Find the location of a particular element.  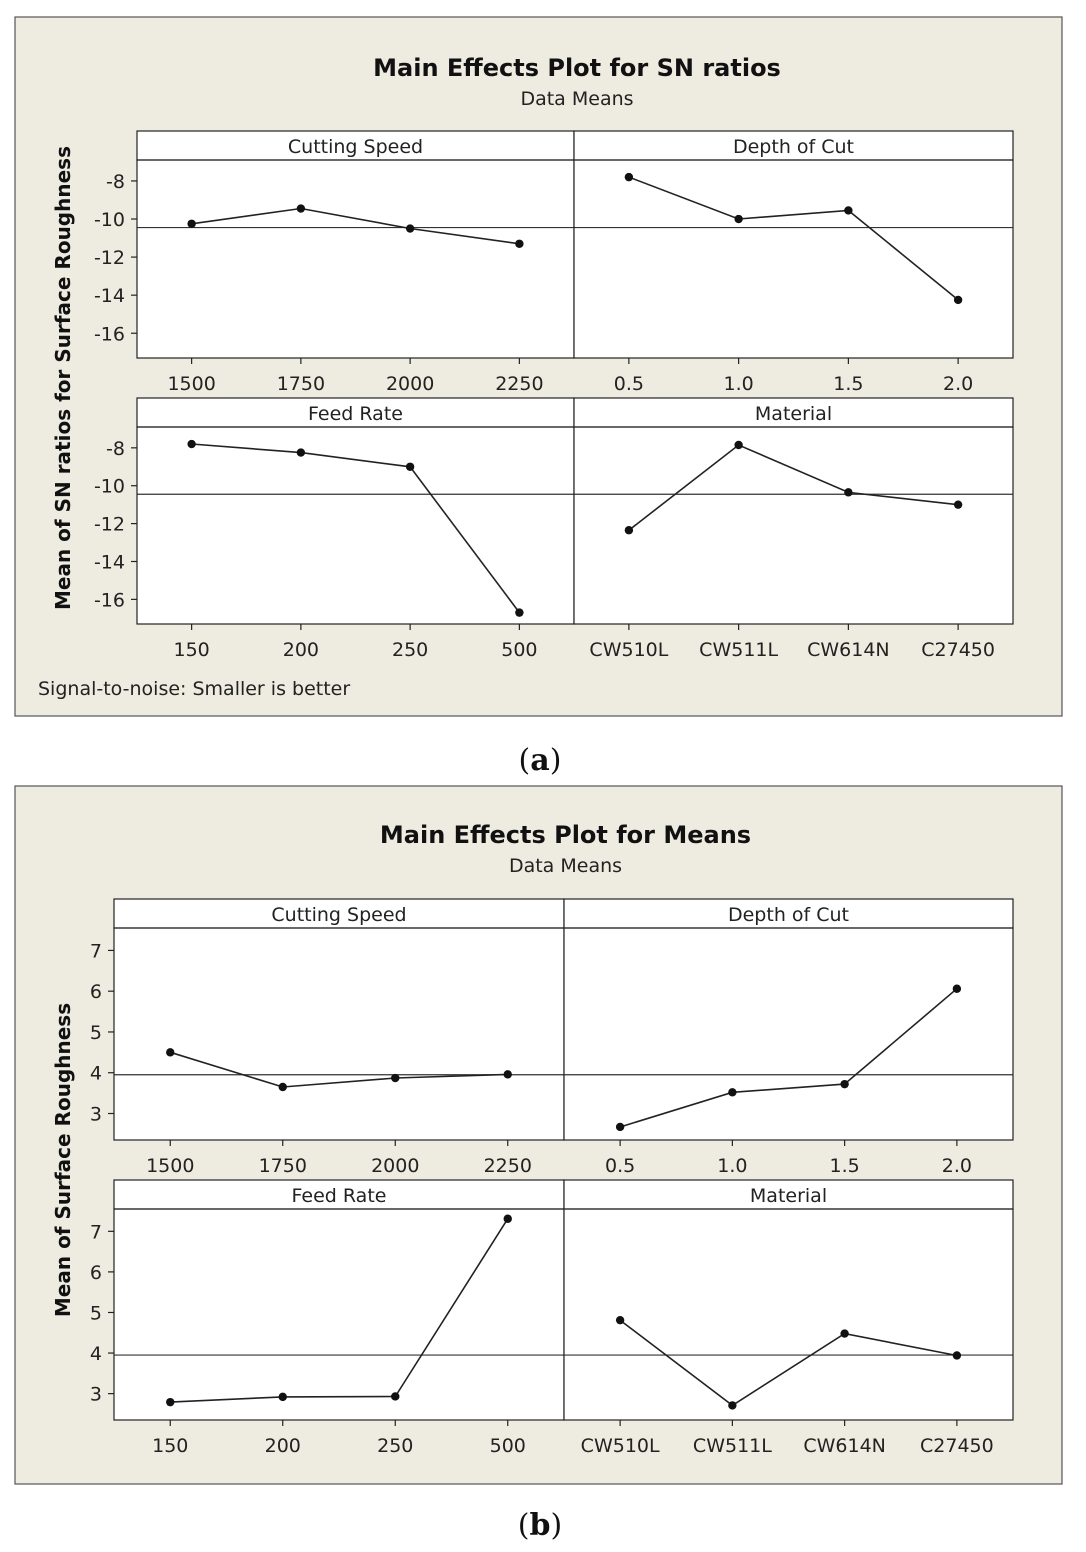

chart-title: Main Effects Plot for Means is located at coordinates (565, 835).